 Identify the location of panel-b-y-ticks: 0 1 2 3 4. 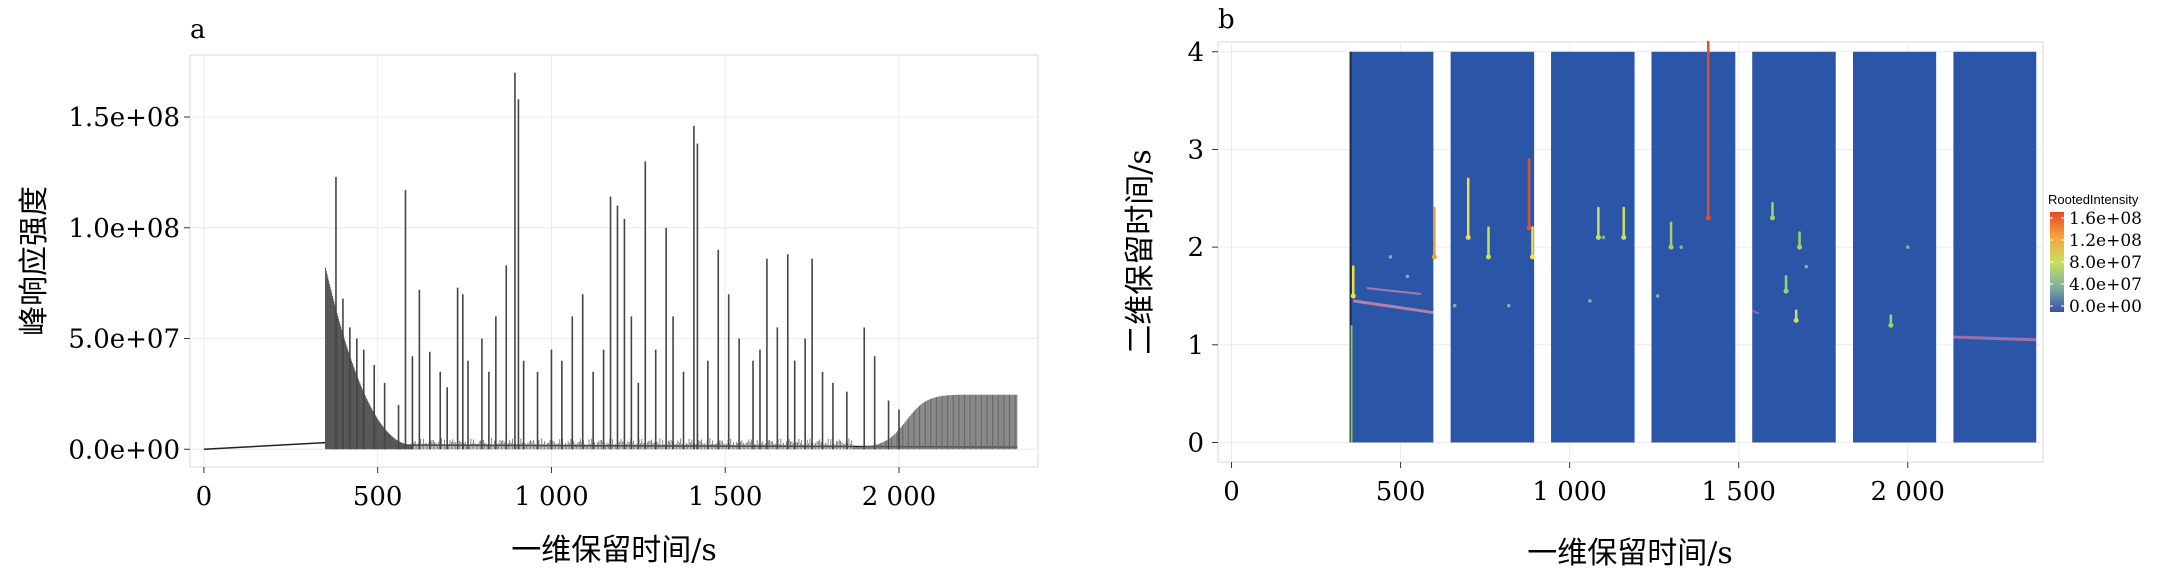
(1202, 248).